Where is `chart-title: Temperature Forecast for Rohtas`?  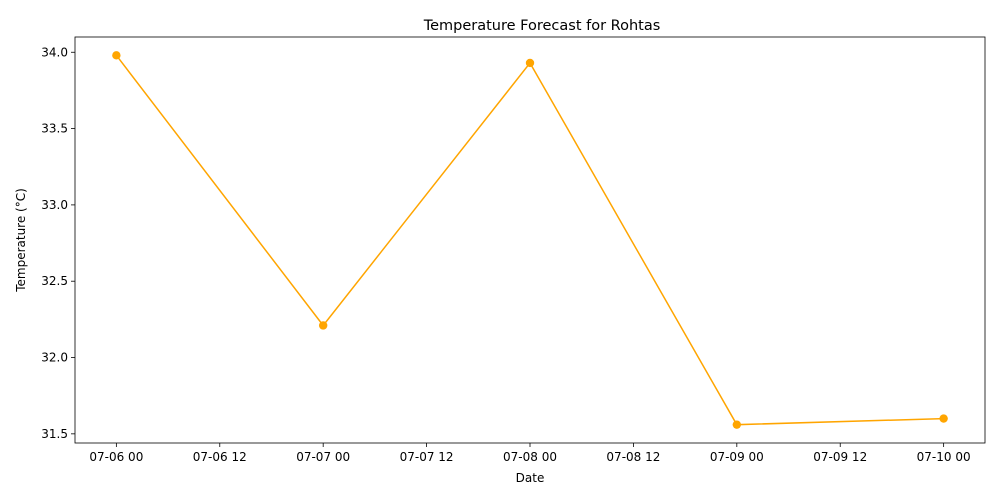 chart-title: Temperature Forecast for Rohtas is located at coordinates (542, 26).